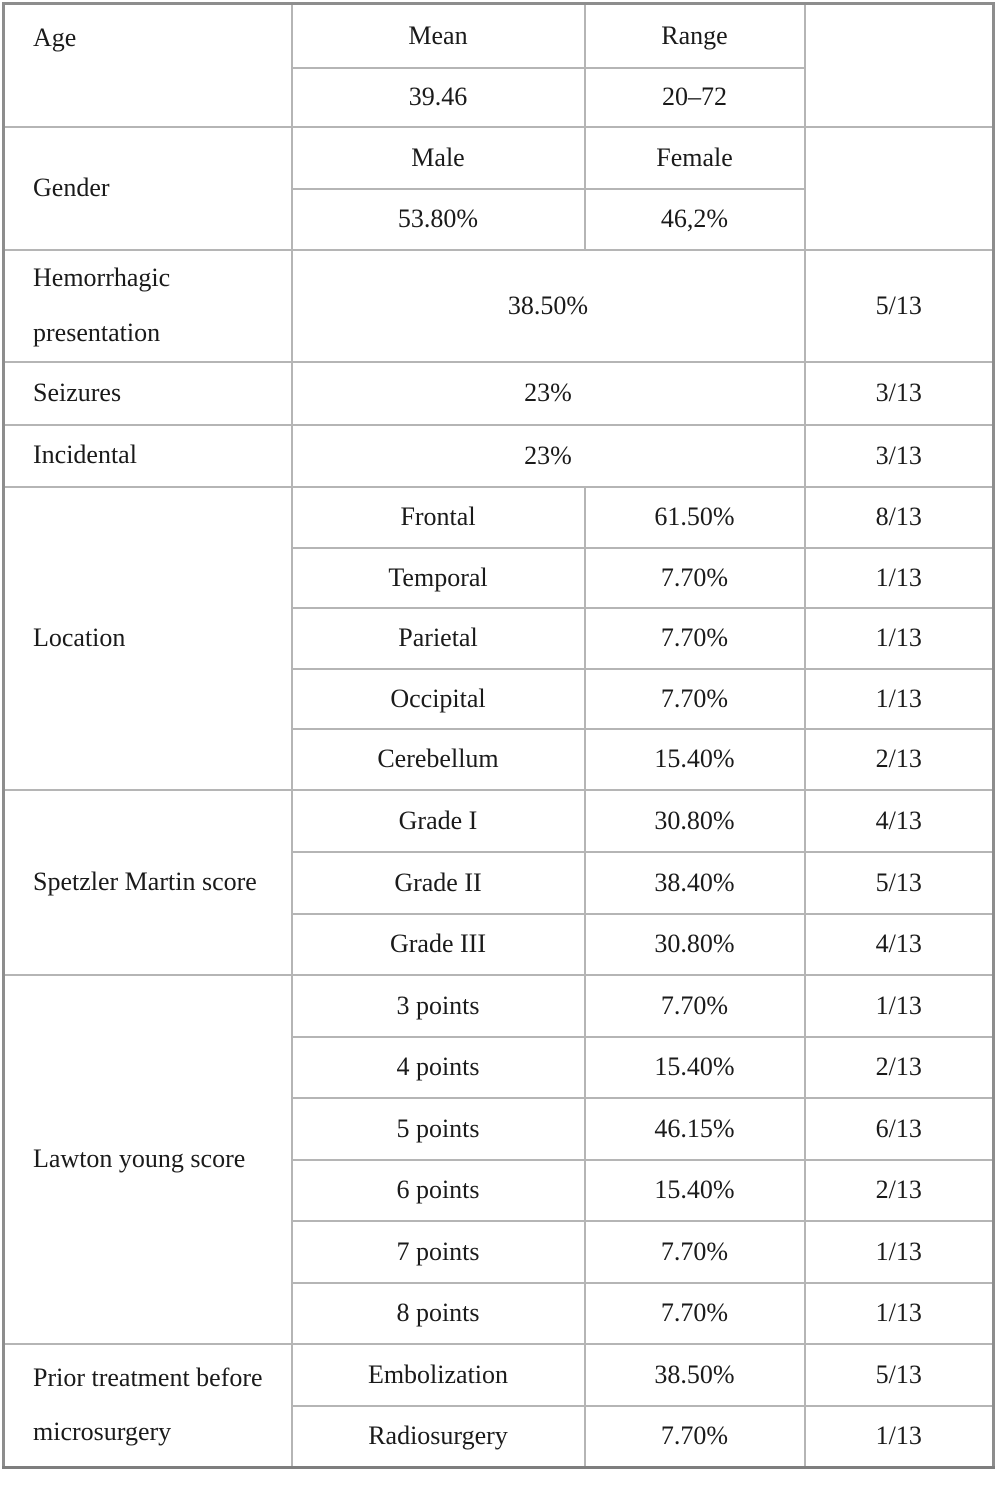 This screenshot has width=1005, height=1486. I want to click on table-row: Hemorrhagic presentation 38.50% 5/13, so click(498, 305).